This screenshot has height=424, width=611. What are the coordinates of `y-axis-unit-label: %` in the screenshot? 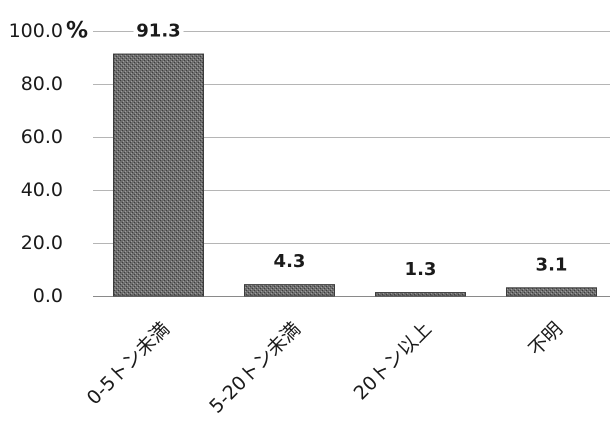 It's located at (77, 31).